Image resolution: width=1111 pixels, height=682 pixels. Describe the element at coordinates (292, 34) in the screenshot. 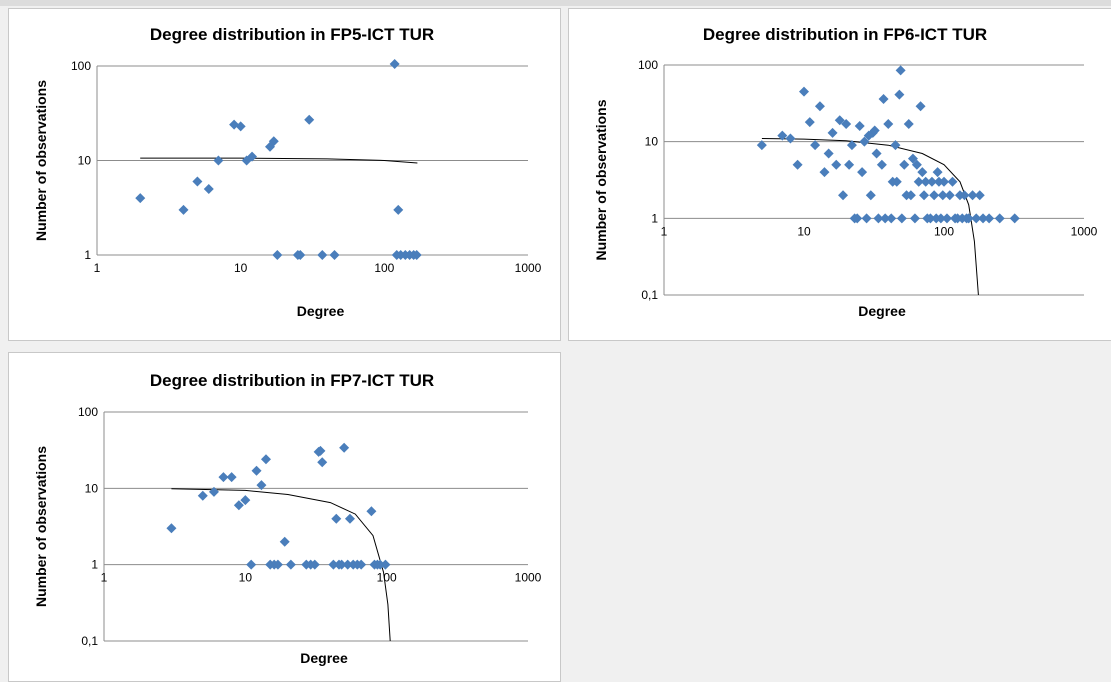

I see `chart-title: Degree distribution in FP5-ICT TUR` at that location.